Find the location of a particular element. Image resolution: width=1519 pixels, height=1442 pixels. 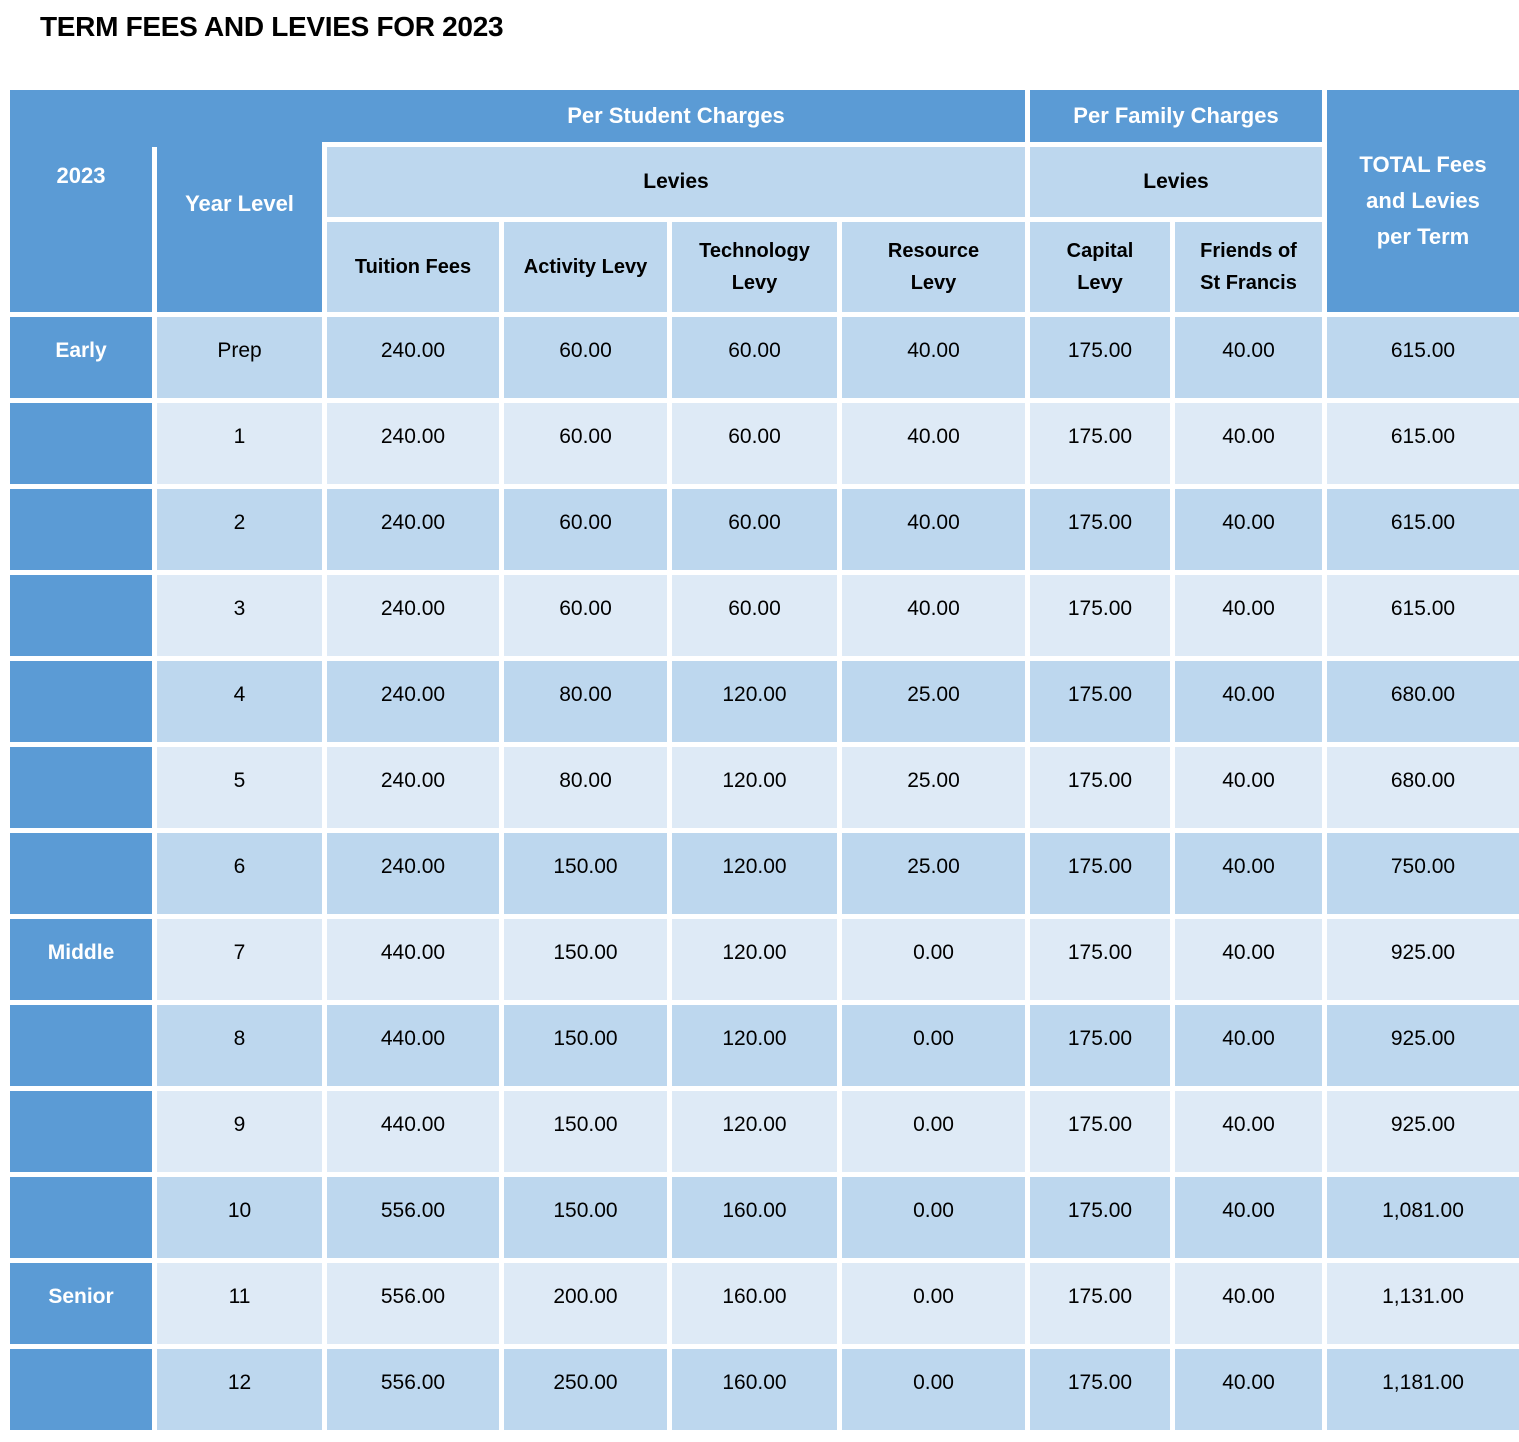

year-level-cell: 10 is located at coordinates (239, 1217).